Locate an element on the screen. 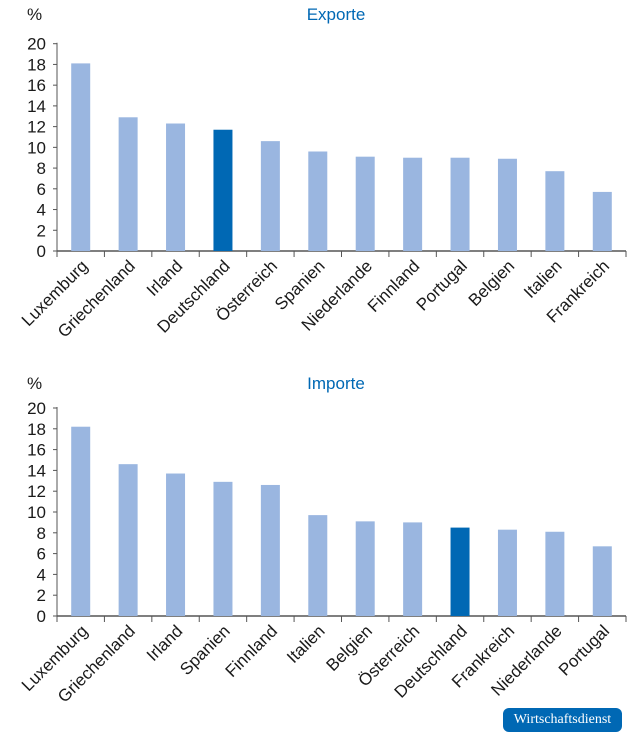 The height and width of the screenshot is (737, 630). x-tick-label: Belgien is located at coordinates (492, 283).